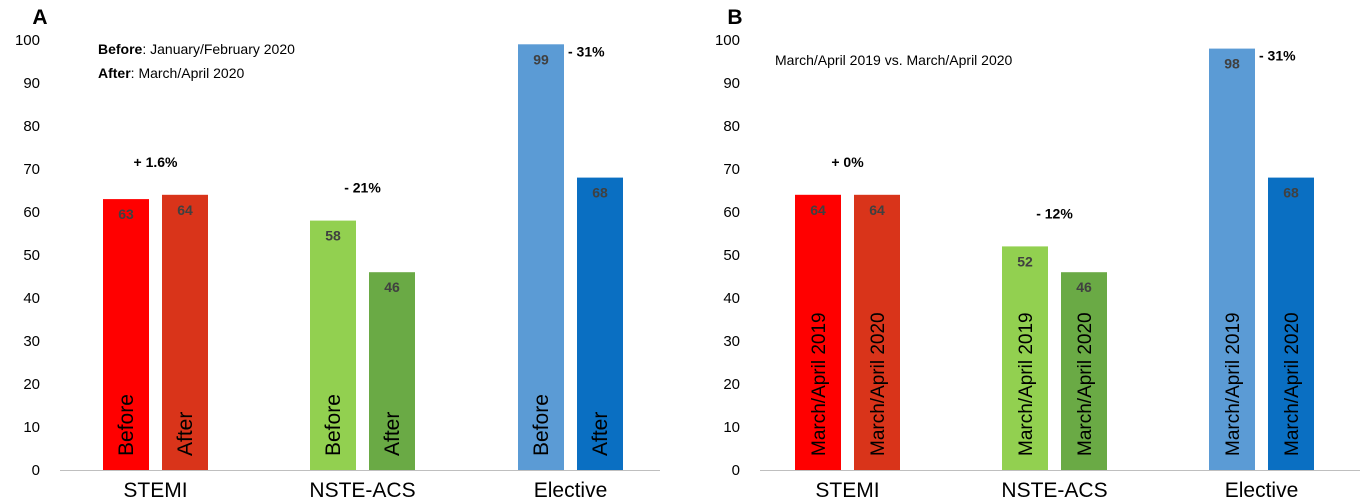  What do you see at coordinates (1025, 261) in the screenshot?
I see `bar-value-label: 52` at bounding box center [1025, 261].